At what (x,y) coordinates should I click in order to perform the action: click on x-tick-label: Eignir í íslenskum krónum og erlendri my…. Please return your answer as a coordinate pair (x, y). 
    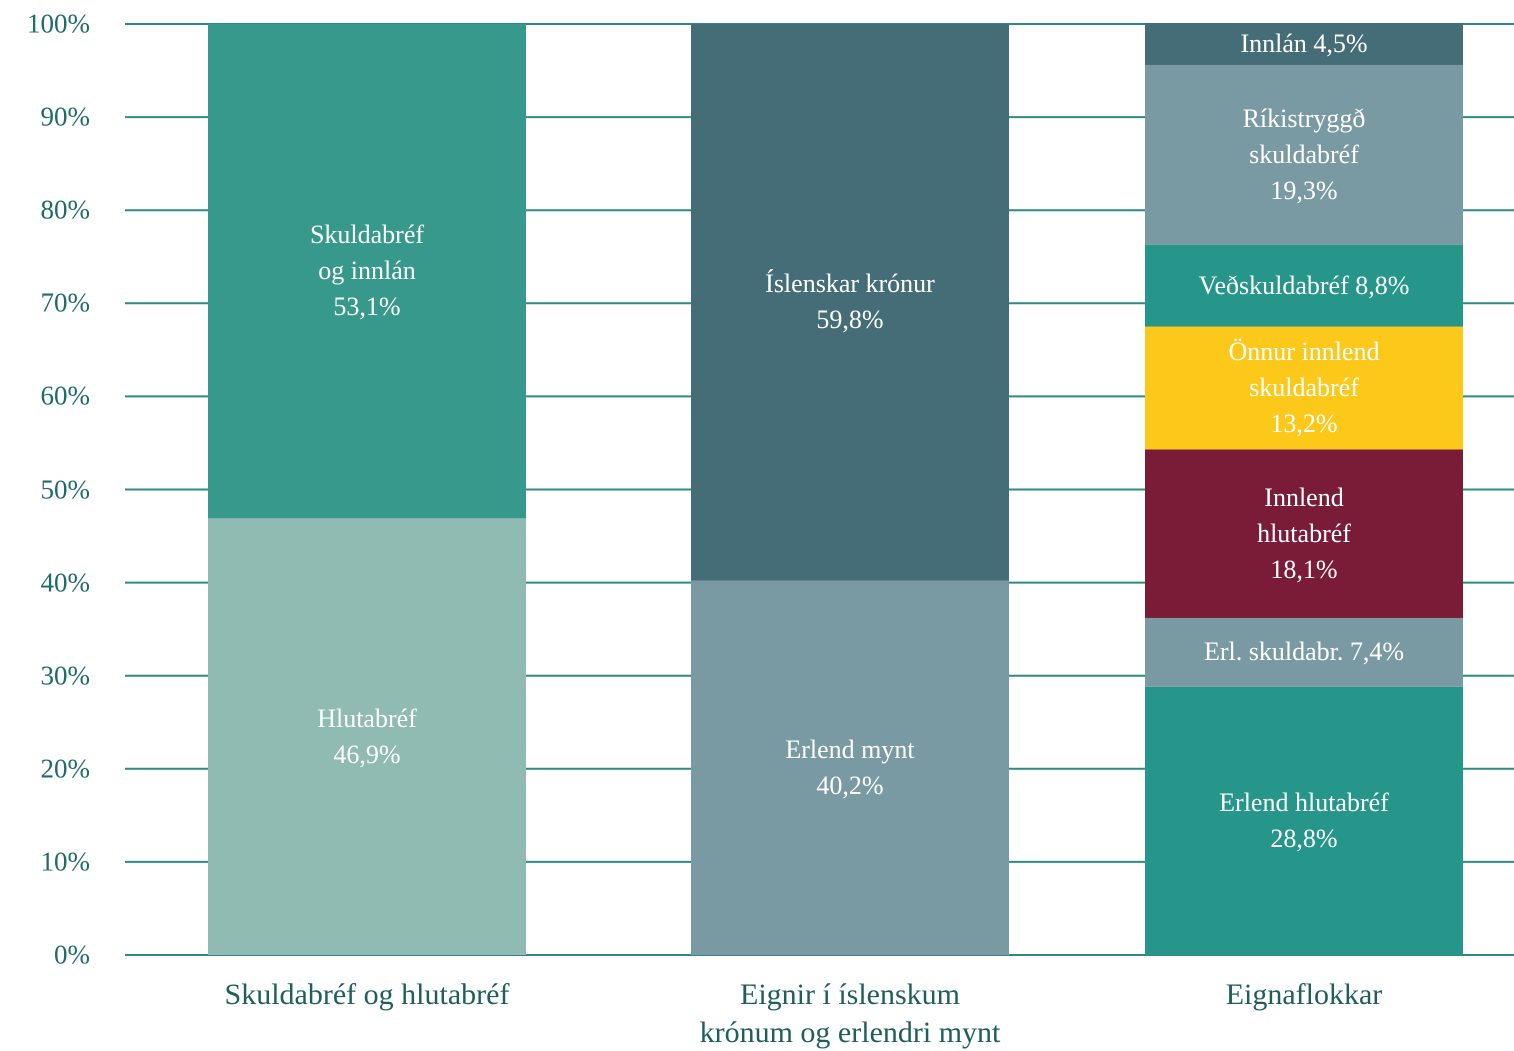
    Looking at the image, I should click on (850, 1013).